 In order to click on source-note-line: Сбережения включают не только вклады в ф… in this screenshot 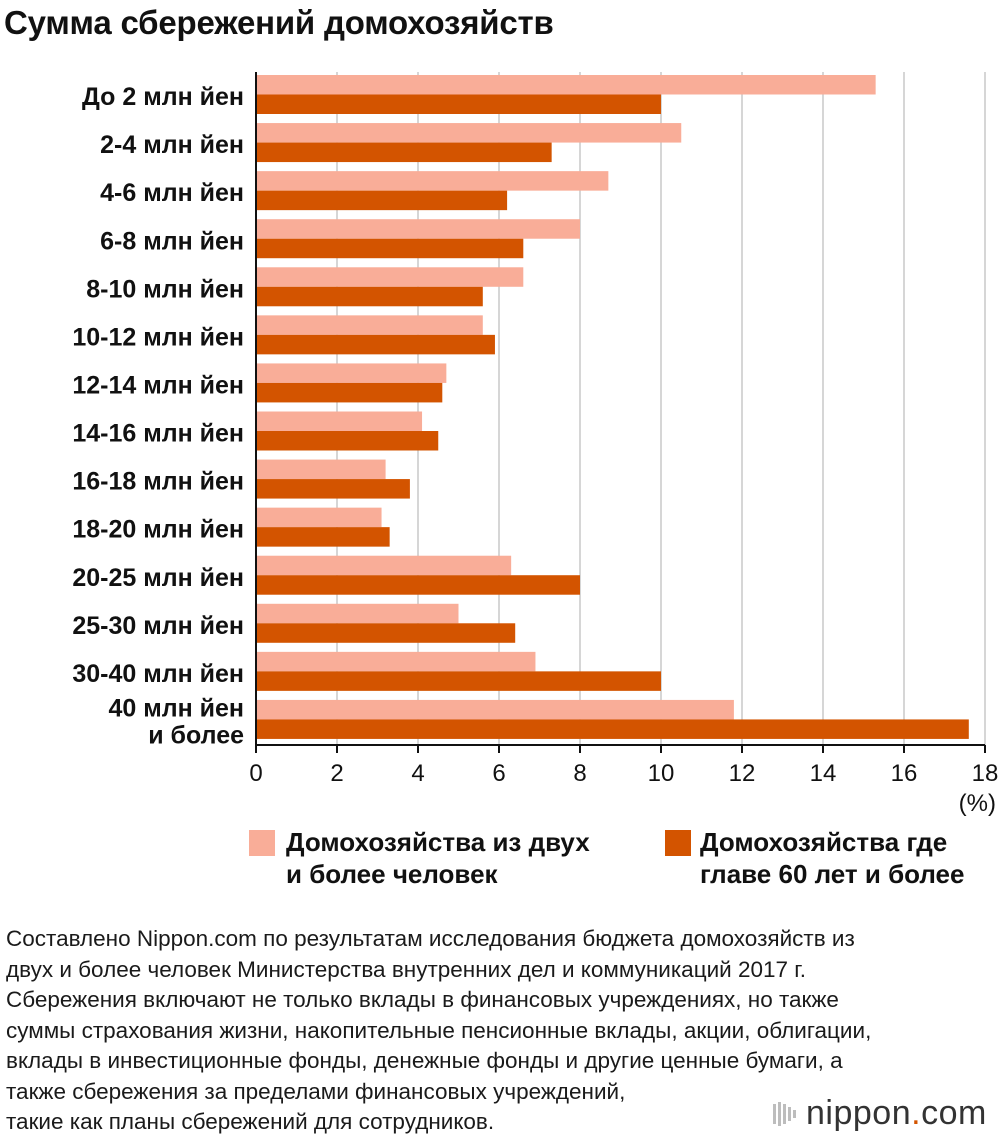, I will do `click(422, 999)`.